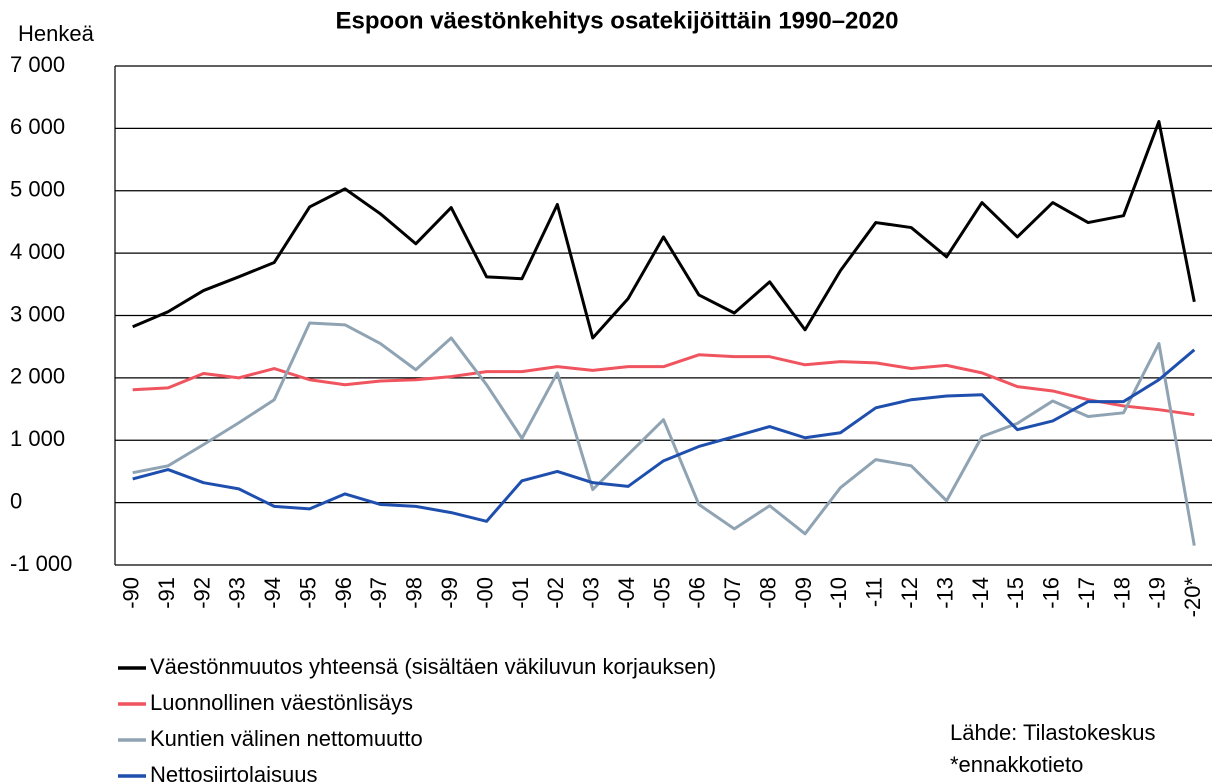 The width and height of the screenshot is (1214, 783). I want to click on legend-label: Kuntien välinen nettomuutto, so click(286, 738).